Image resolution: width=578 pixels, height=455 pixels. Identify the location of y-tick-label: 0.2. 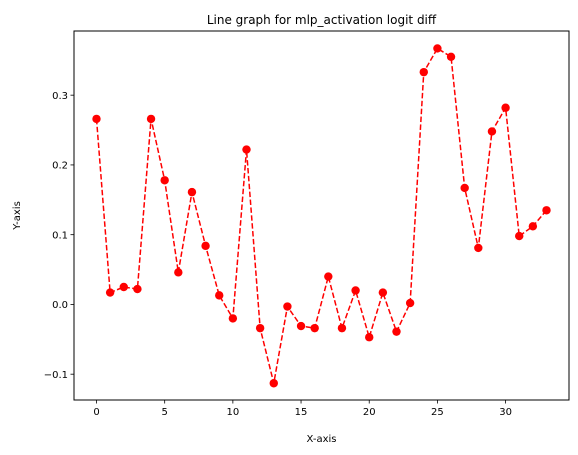
(60, 166).